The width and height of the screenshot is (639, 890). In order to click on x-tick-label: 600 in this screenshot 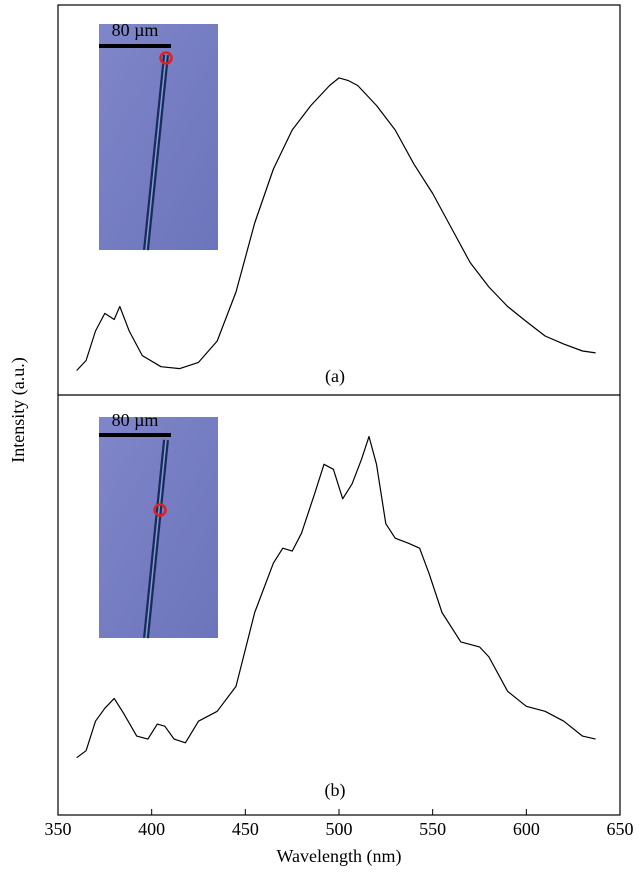, I will do `click(526, 829)`.